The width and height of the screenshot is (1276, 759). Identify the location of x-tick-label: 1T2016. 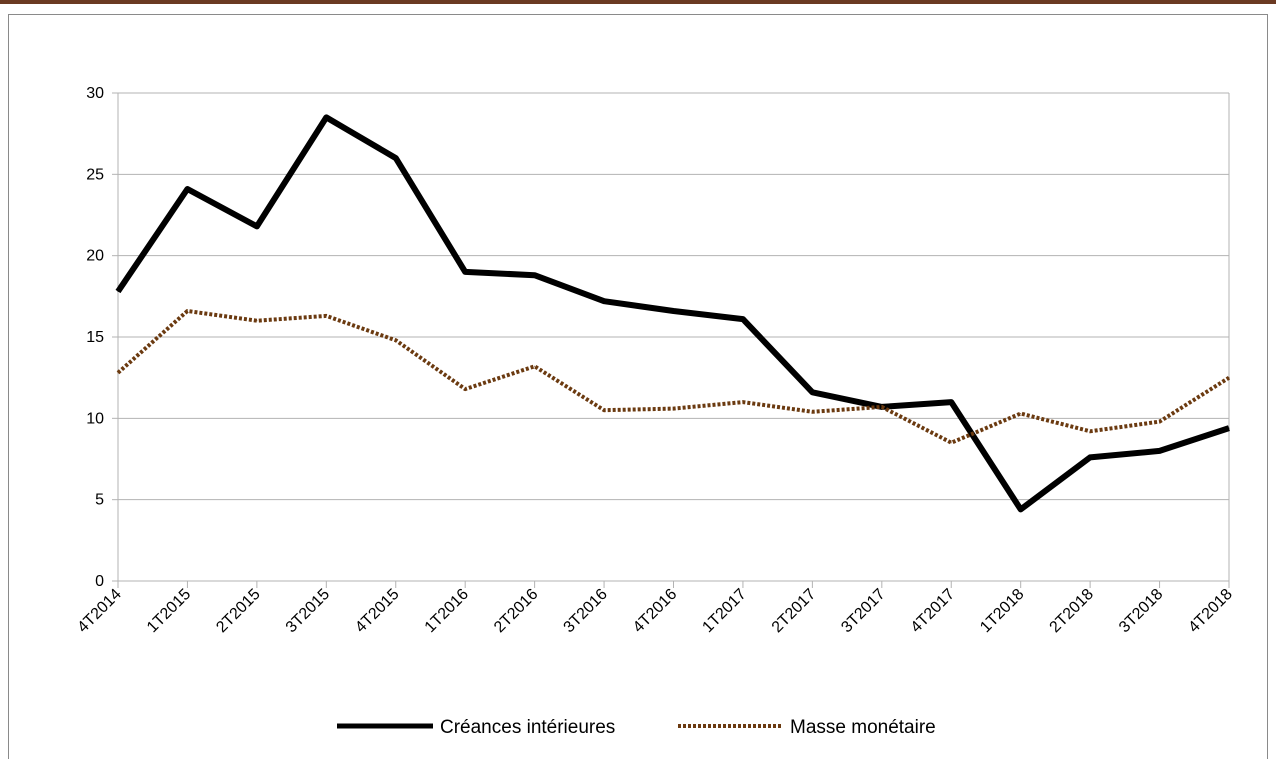
(447, 611).